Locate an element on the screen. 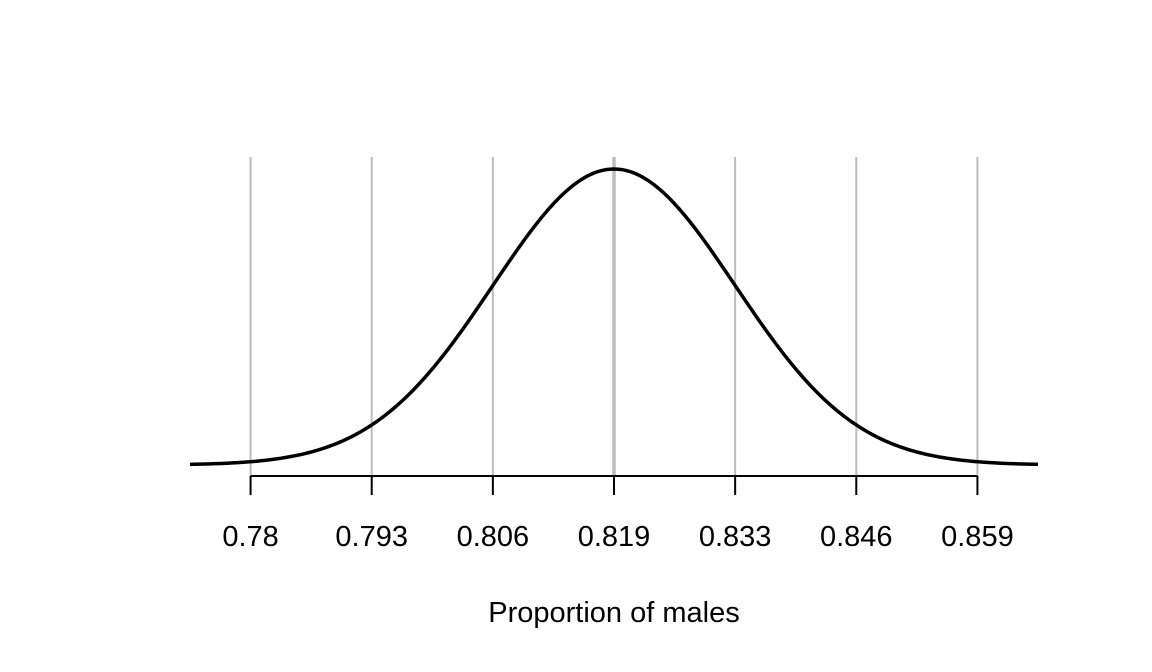  x-axis: 0.78 0.793 0.806 0.819 0.833 0.846 0.859 is located at coordinates (618, 514).